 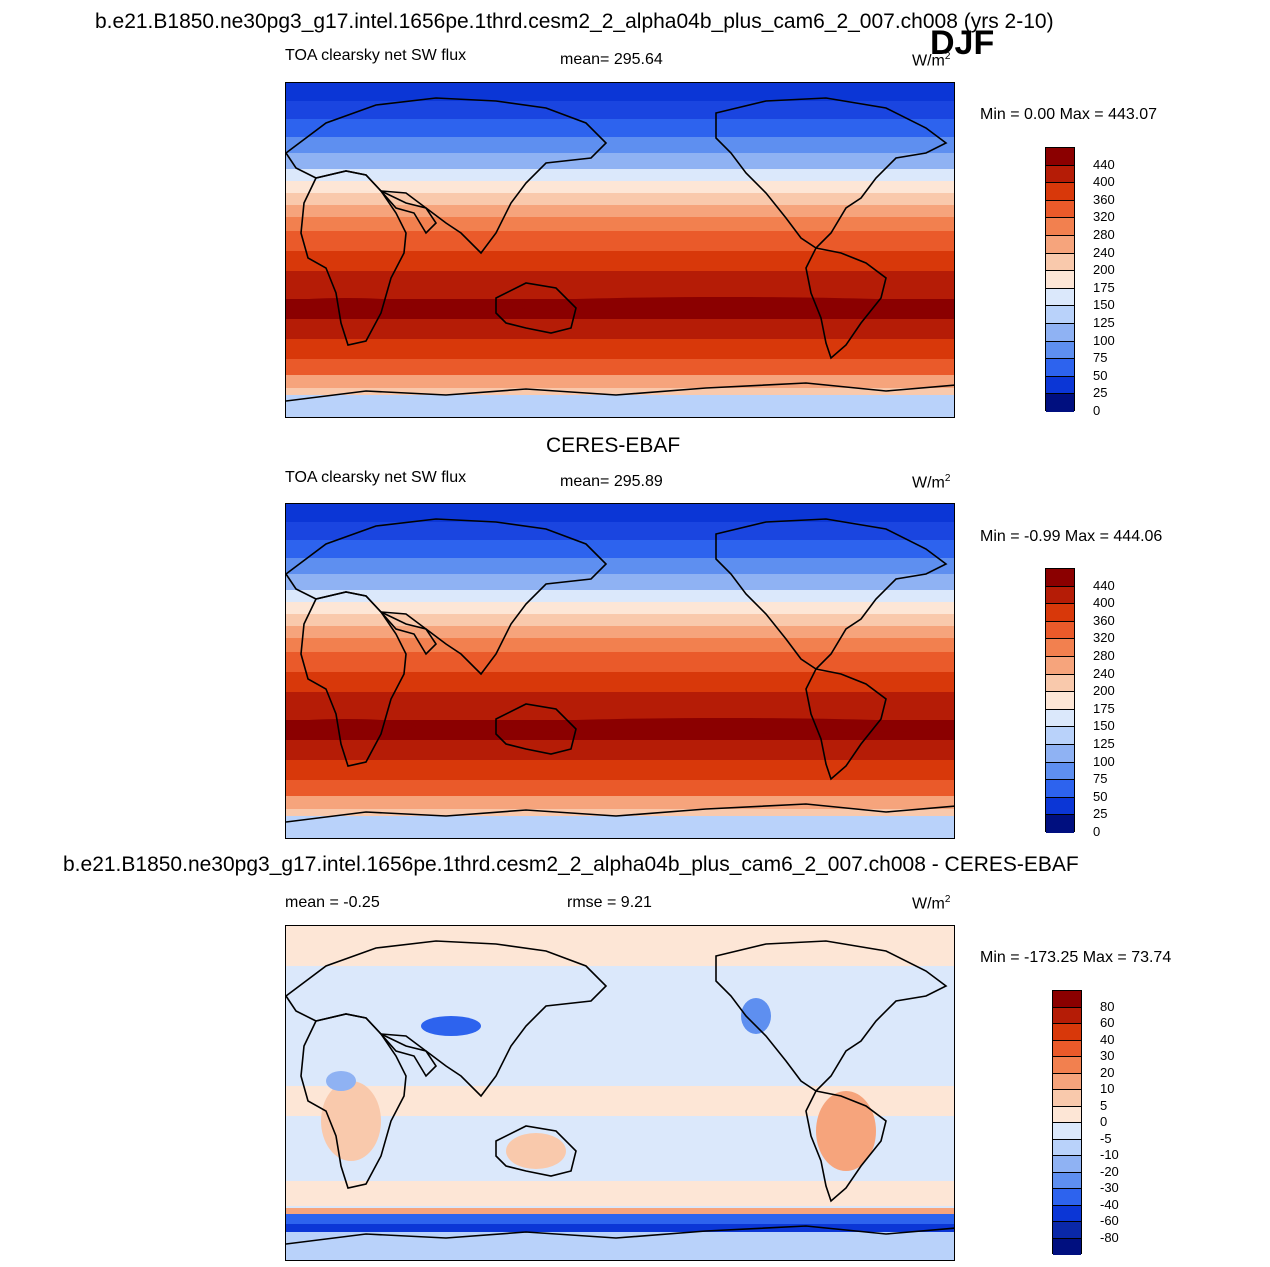 I want to click on colorbar-tick-label: 30, so click(x=1107, y=1055).